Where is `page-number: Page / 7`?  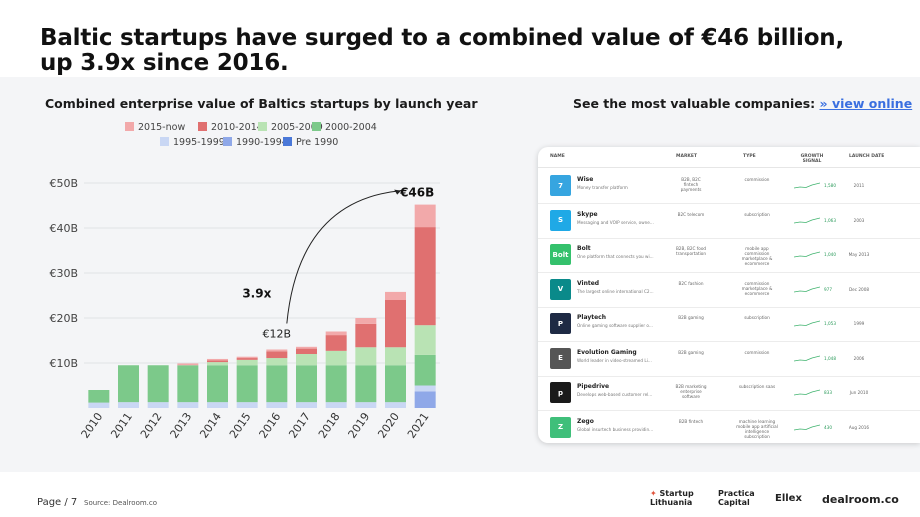
page-number: Page / 7 is located at coordinates (57, 502).